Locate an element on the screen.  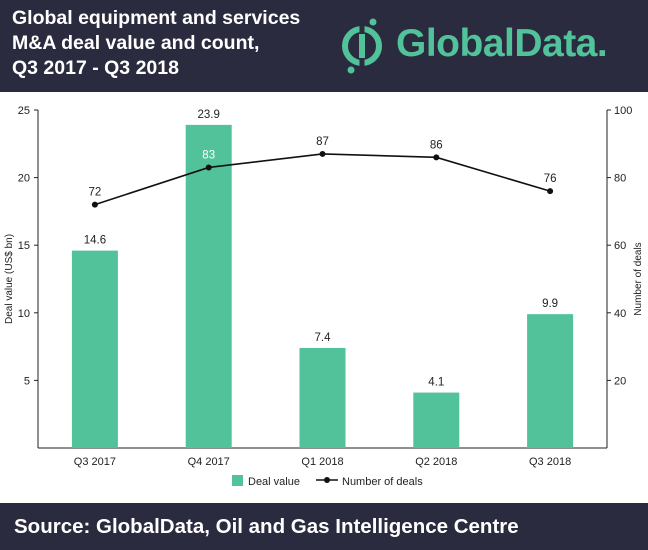
legend-swatch-deal-value is located at coordinates (237, 480).